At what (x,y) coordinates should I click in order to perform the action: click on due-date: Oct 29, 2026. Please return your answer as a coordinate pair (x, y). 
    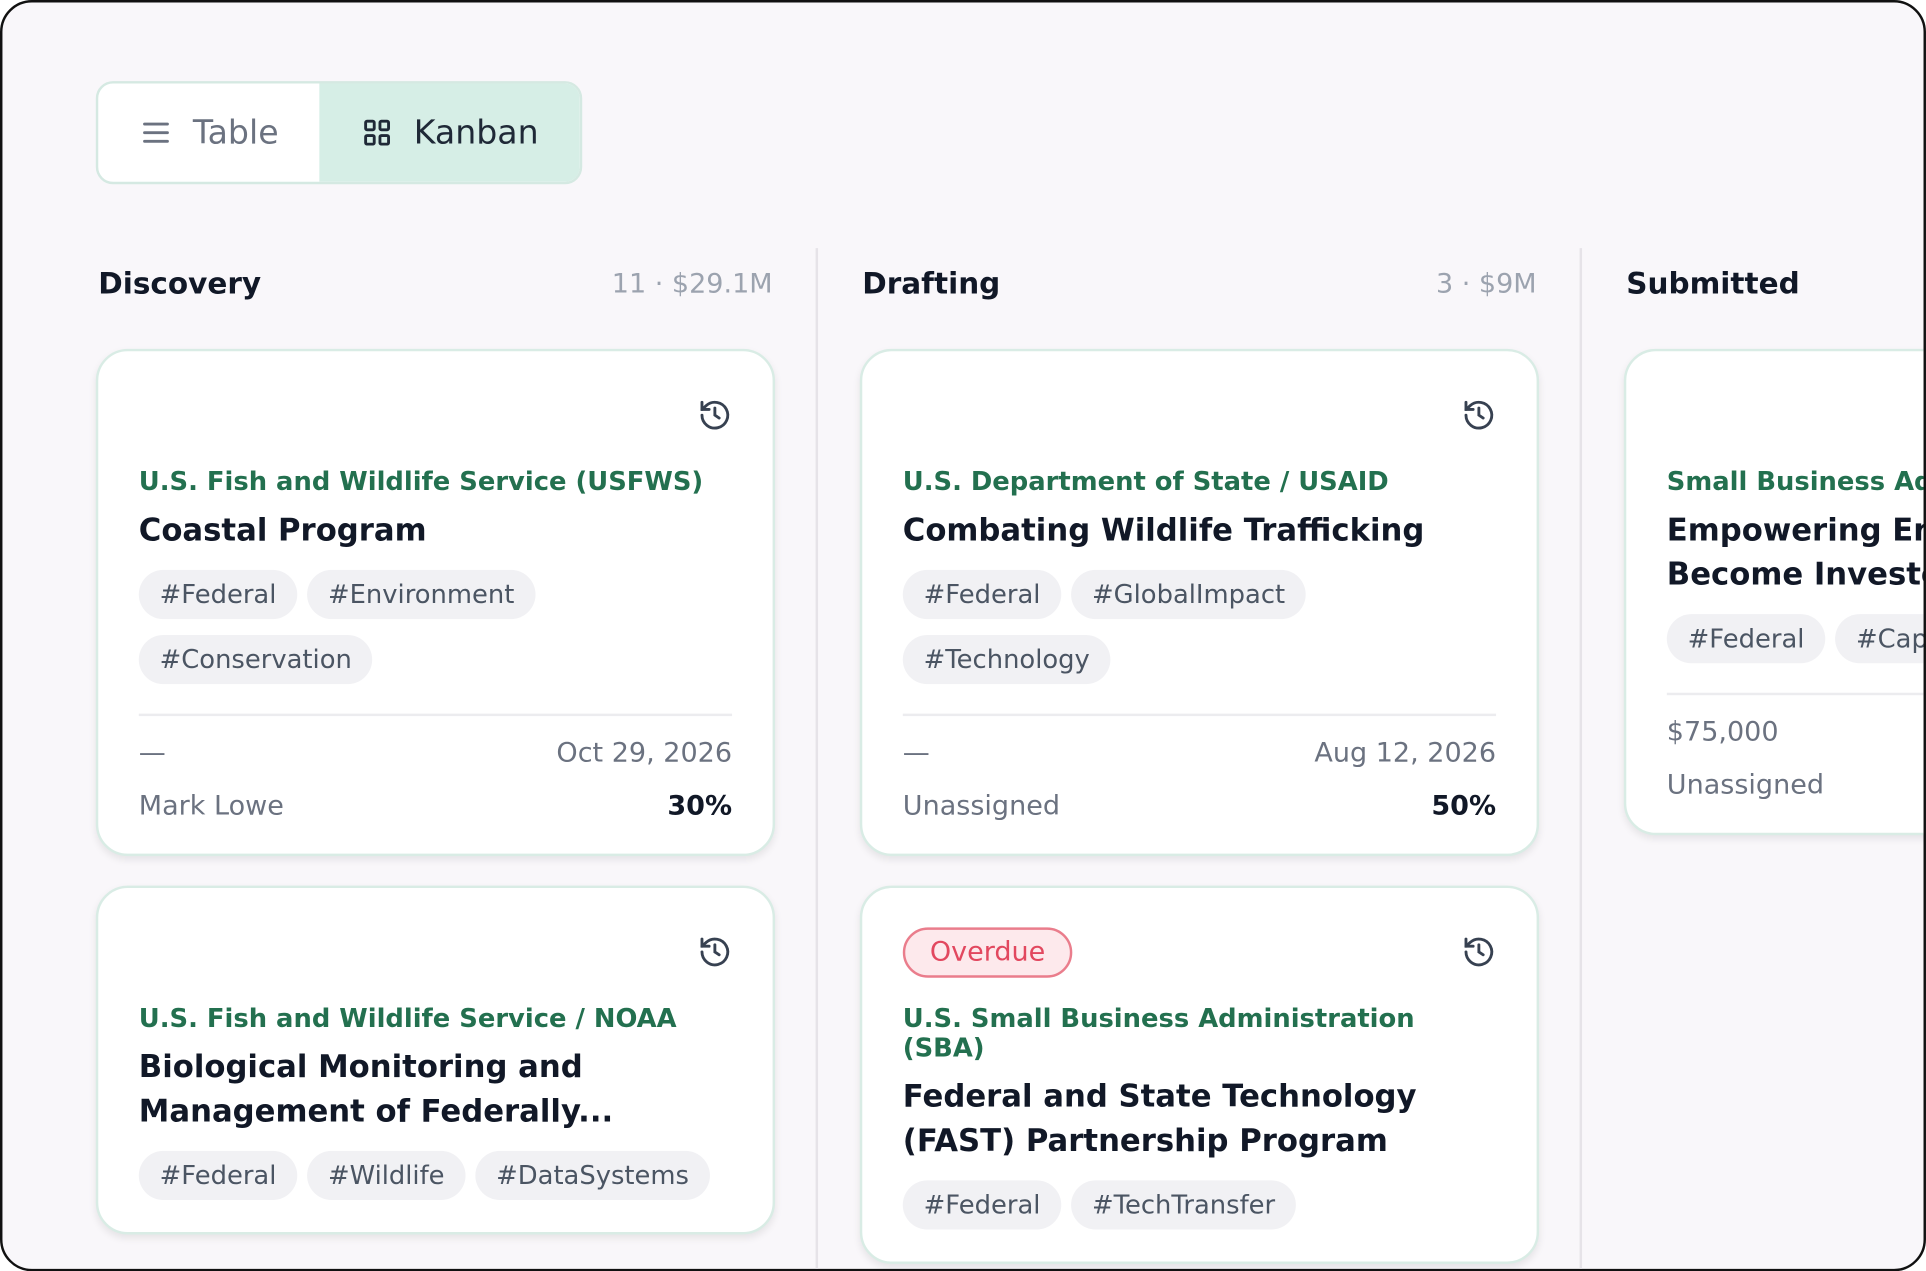
    Looking at the image, I should click on (644, 753).